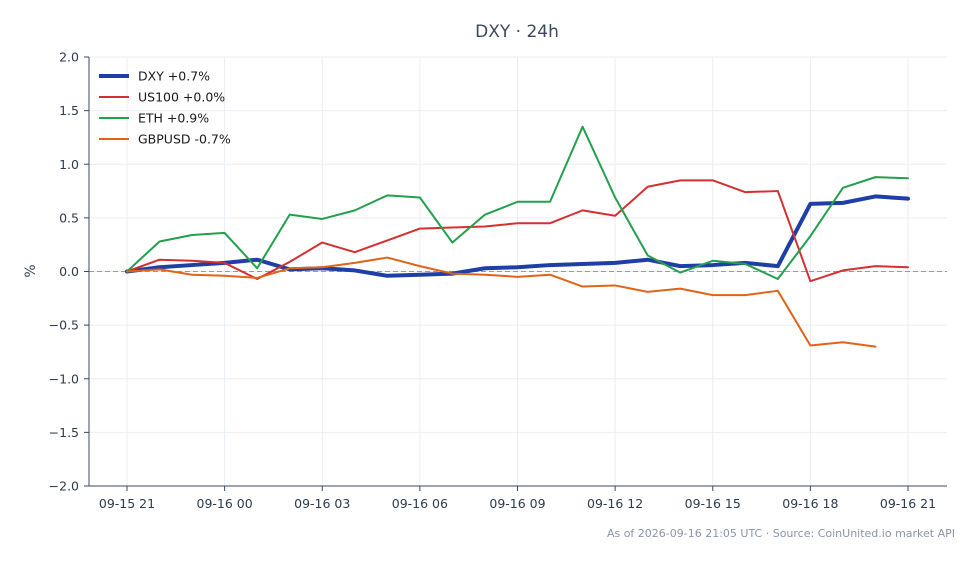 Image resolution: width=979 pixels, height=564 pixels. Describe the element at coordinates (713, 503) in the screenshot. I see `x-tick-label: 09-16 15` at that location.